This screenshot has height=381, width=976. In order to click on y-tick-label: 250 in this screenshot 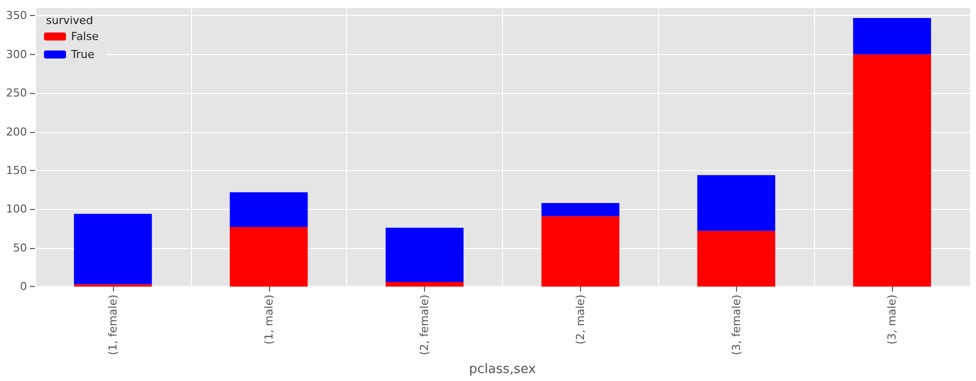, I will do `click(16, 93)`.